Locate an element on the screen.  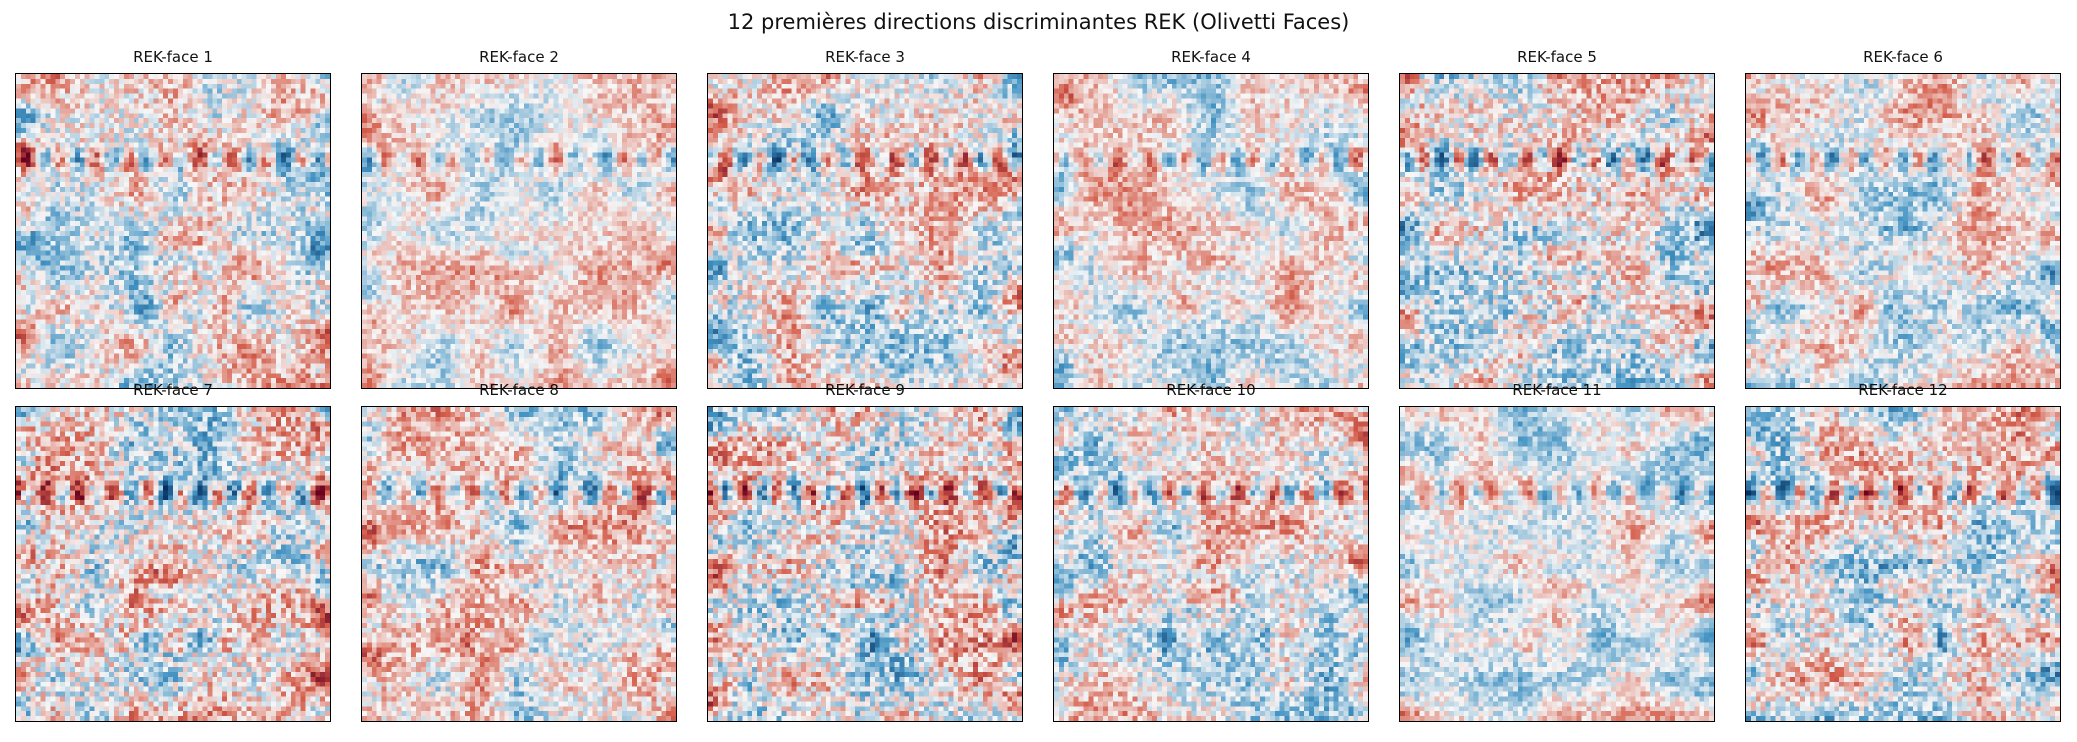
panel-title: REK-face 4 is located at coordinates (1211, 57).